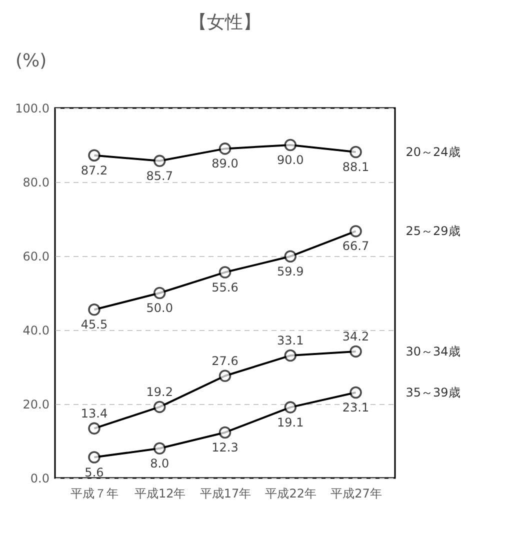 The width and height of the screenshot is (526, 538). Describe the element at coordinates (36, 257) in the screenshot. I see `y-tick-label: 60.0` at that location.